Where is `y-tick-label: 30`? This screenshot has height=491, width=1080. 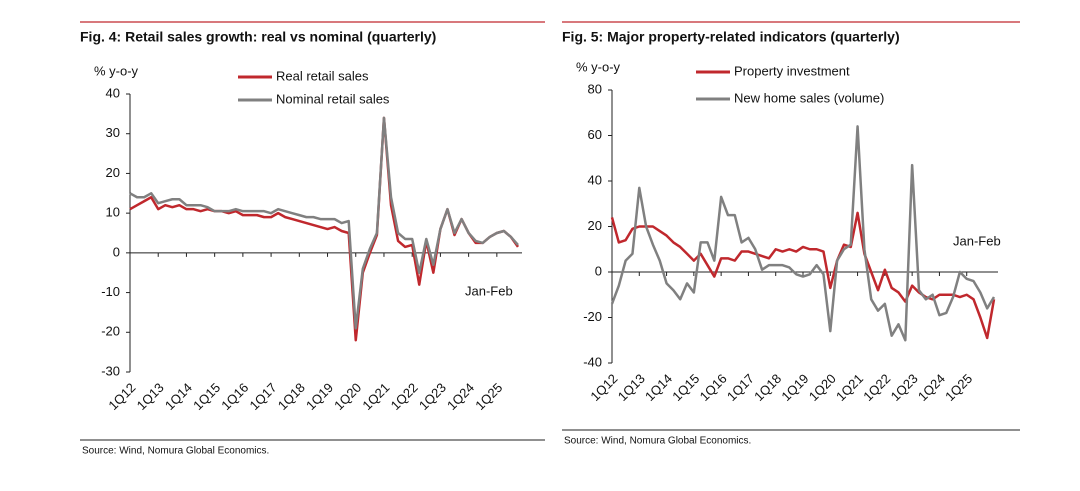
y-tick-label: 30 is located at coordinates (113, 132).